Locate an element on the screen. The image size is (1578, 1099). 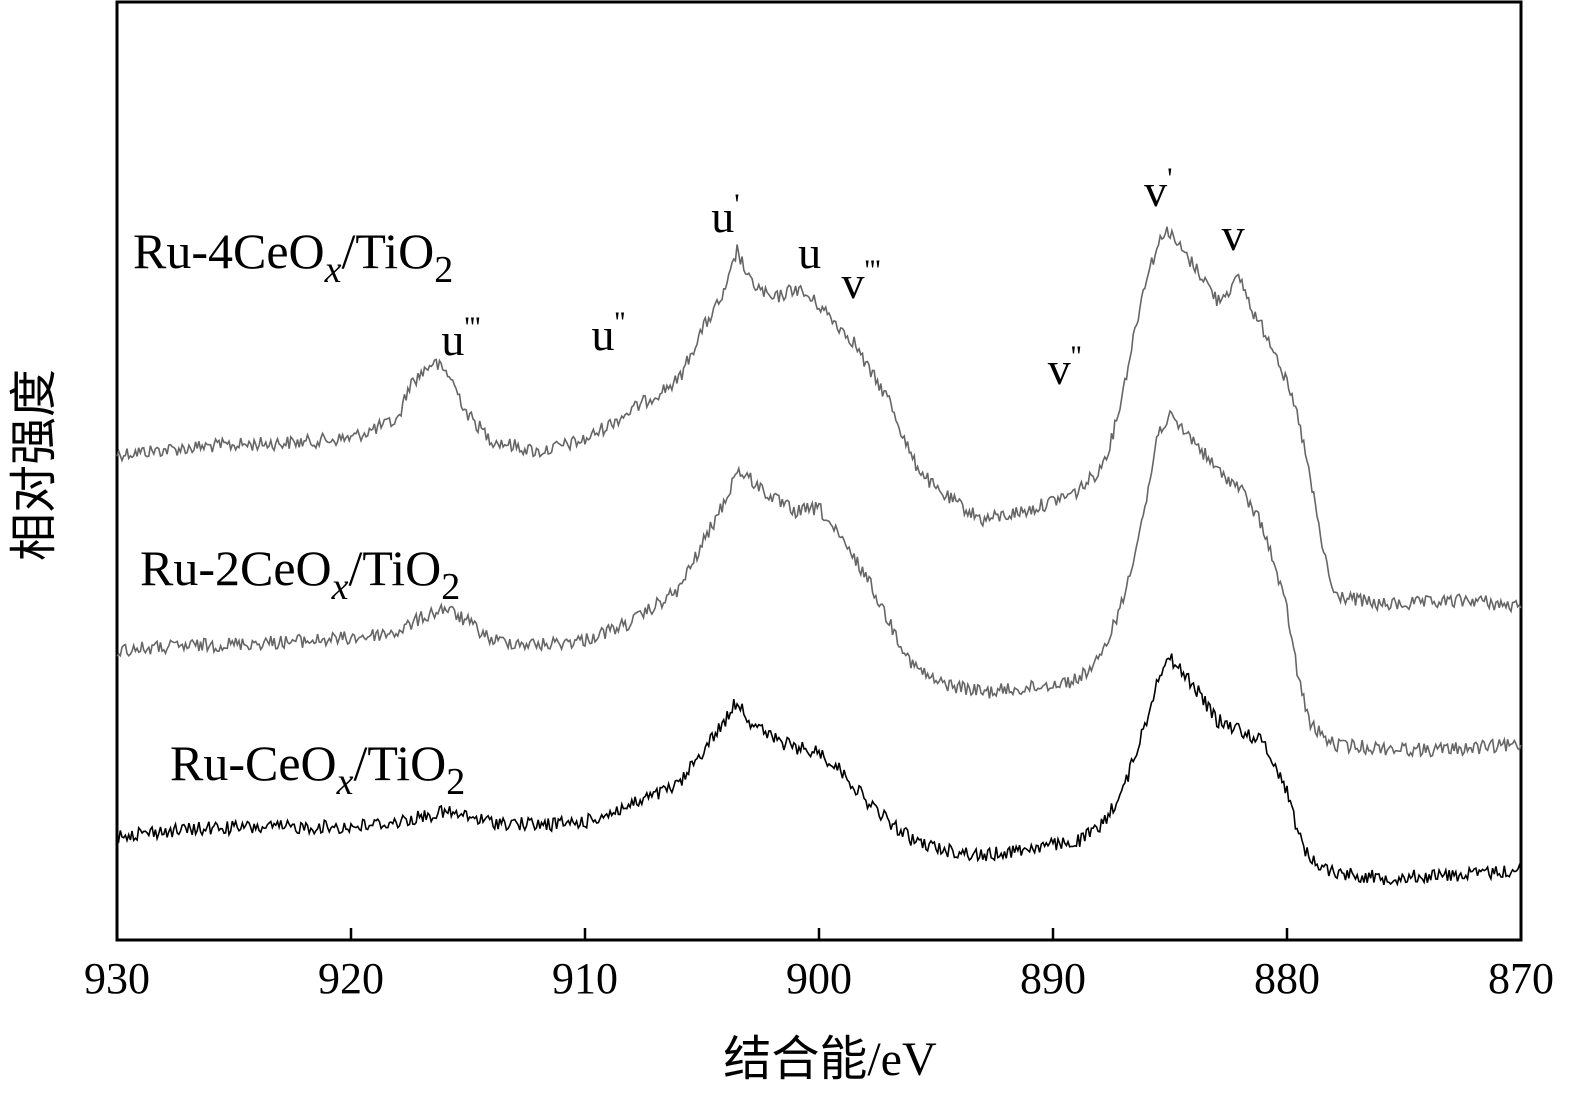
series-label-3: Ru-CeOx/TiO2 is located at coordinates (317, 769).